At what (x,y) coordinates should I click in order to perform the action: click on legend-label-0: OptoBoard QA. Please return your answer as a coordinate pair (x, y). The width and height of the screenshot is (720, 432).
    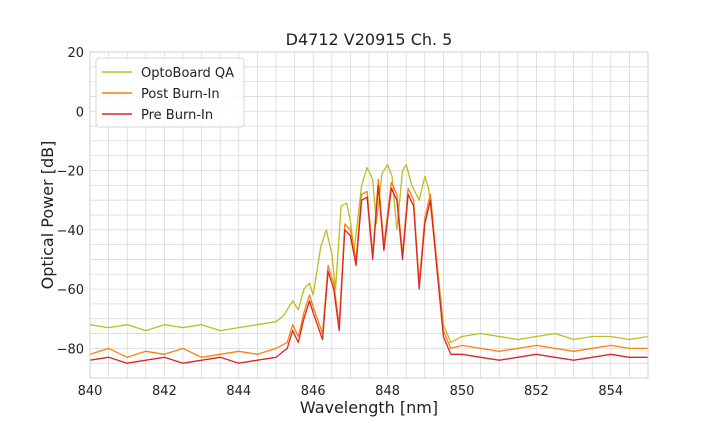
    Looking at the image, I should click on (187, 73).